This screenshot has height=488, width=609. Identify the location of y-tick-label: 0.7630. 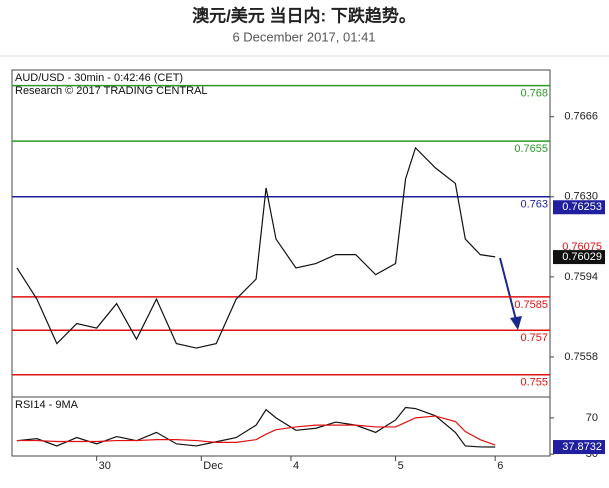
(581, 197).